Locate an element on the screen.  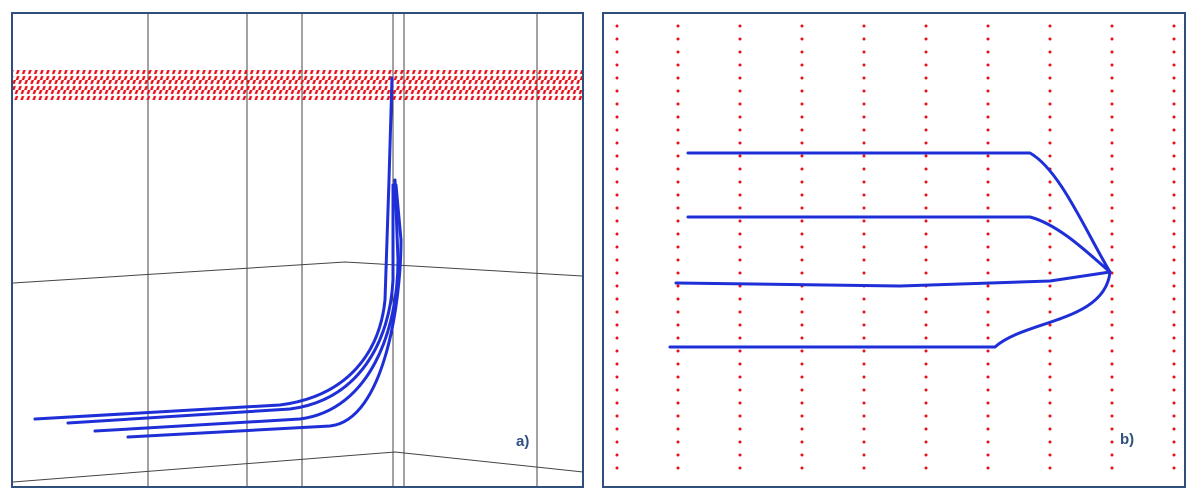
panel-label: a) is located at coordinates (522, 441).